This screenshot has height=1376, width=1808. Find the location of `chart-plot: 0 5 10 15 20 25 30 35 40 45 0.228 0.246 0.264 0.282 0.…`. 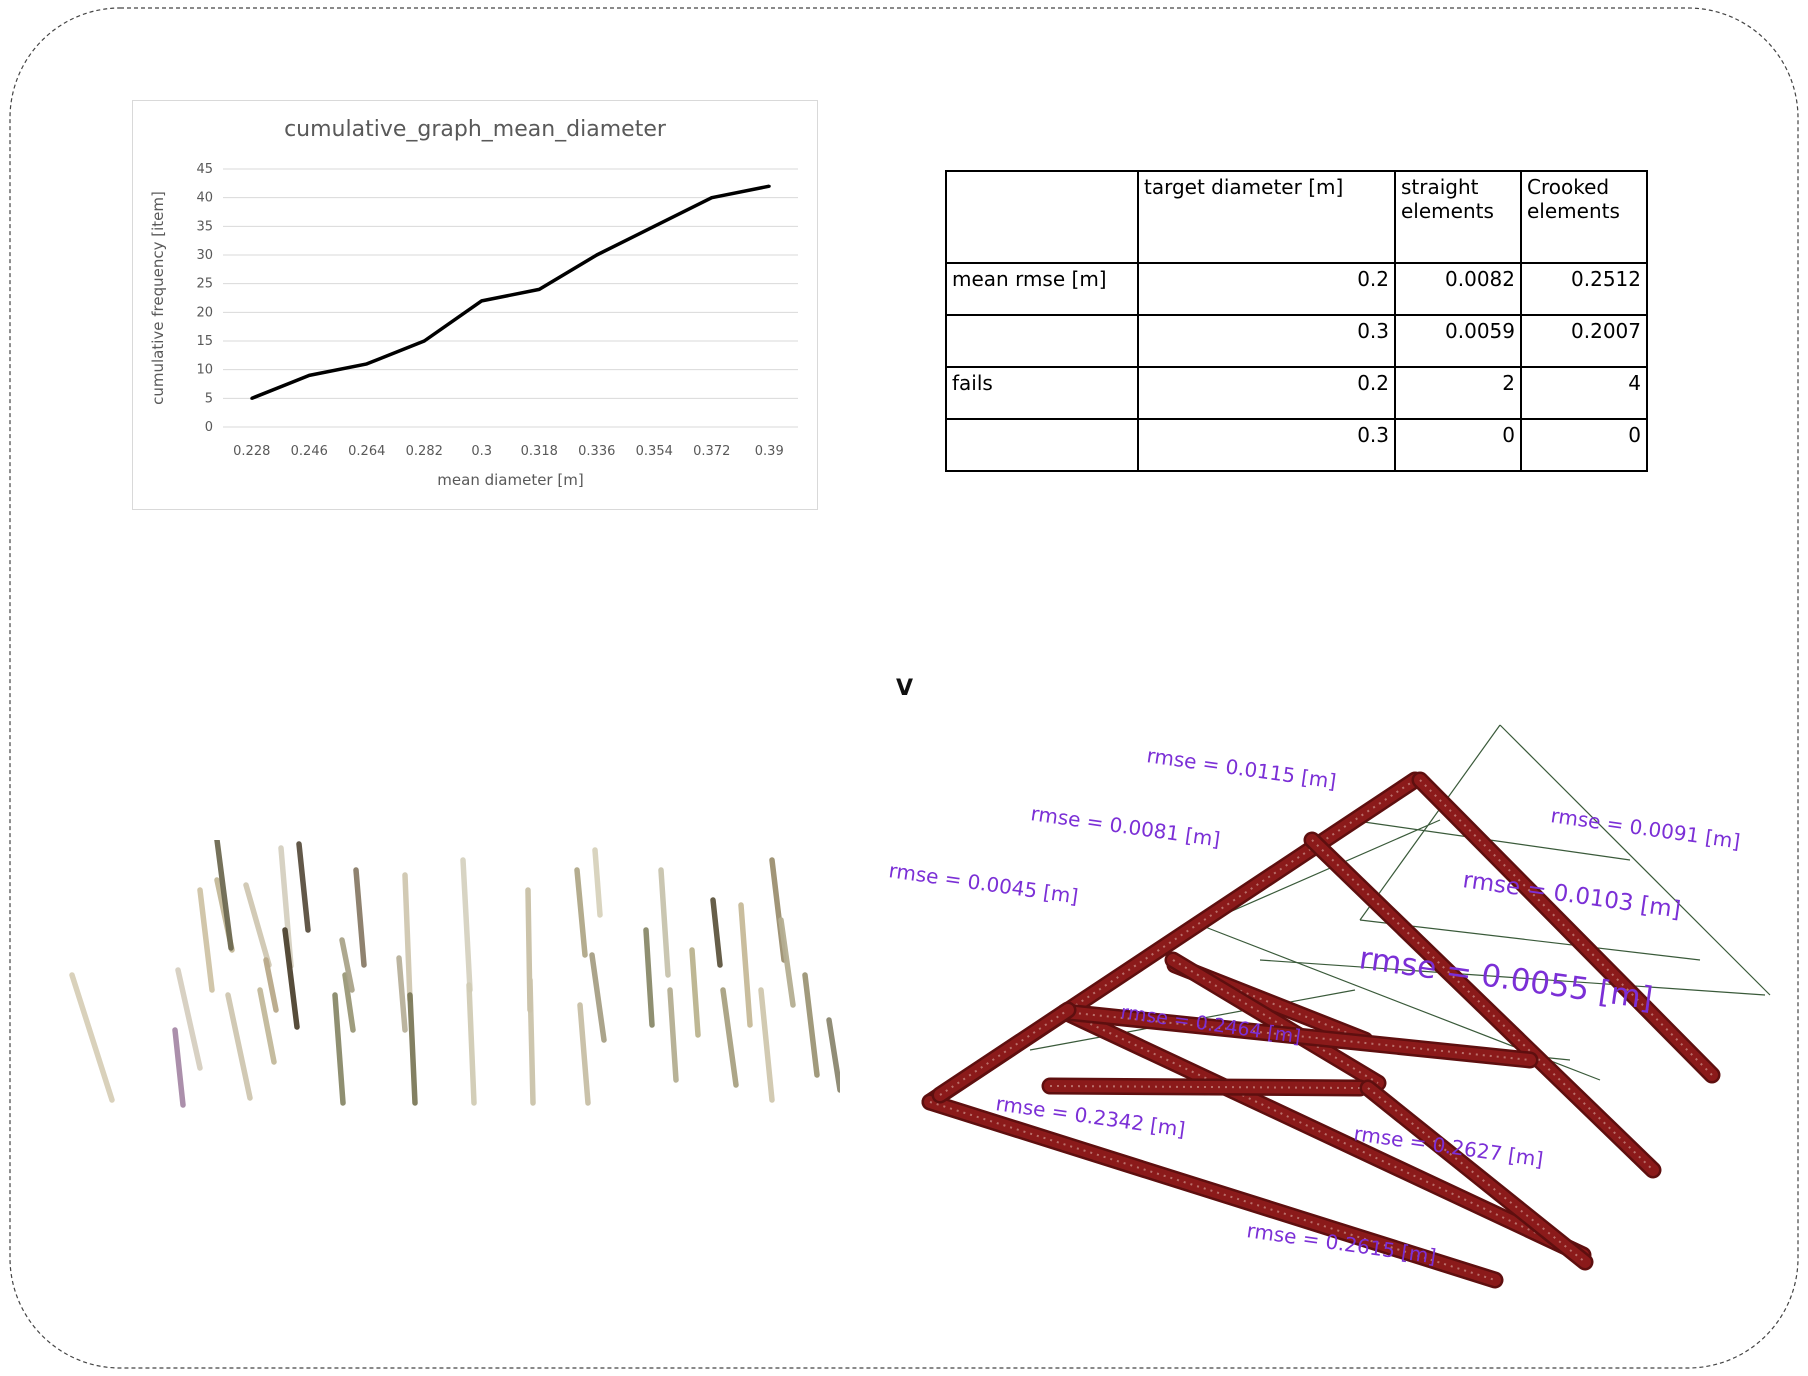

chart-plot: 0 5 10 15 20 25 30 35 40 45 0.228 0.246 0.264 0.282 0.… is located at coordinates (473, 325).